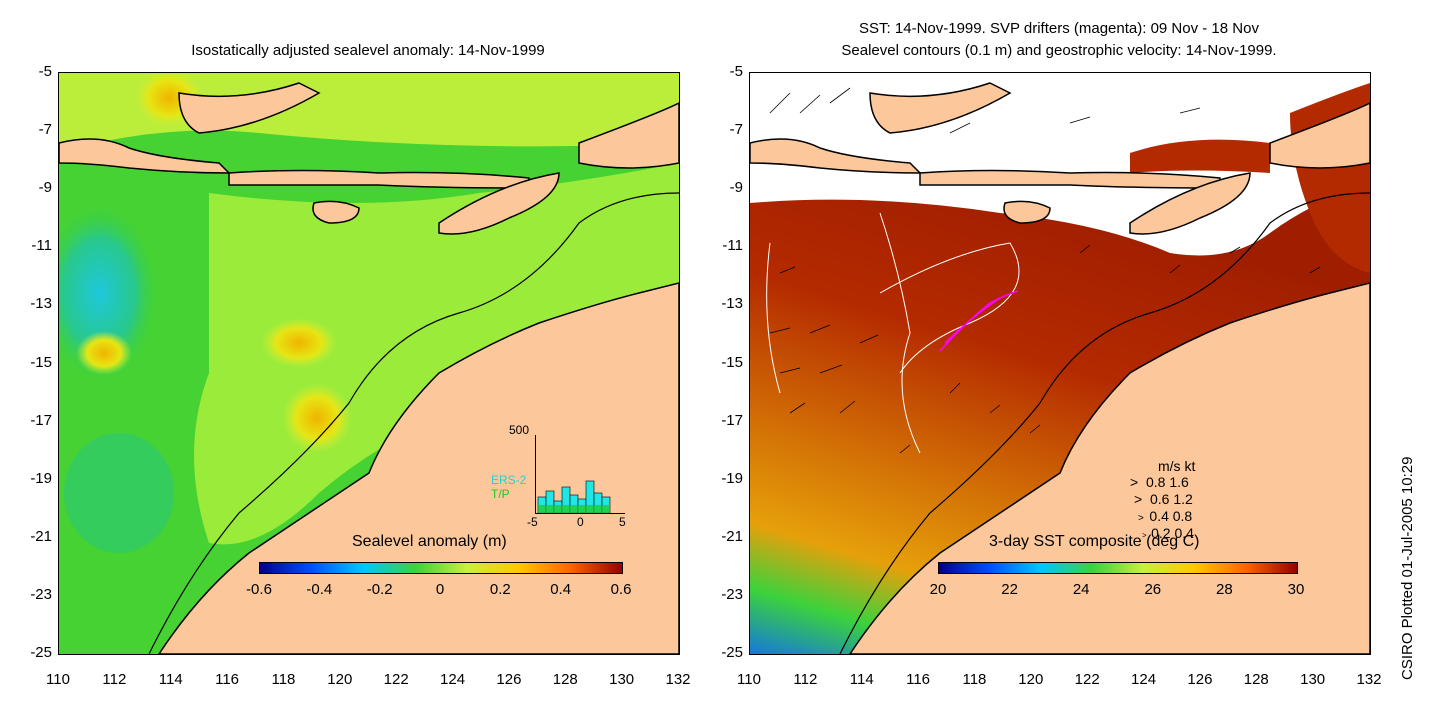  What do you see at coordinates (574, 496) in the screenshot?
I see `histogram-bars` at bounding box center [574, 496].